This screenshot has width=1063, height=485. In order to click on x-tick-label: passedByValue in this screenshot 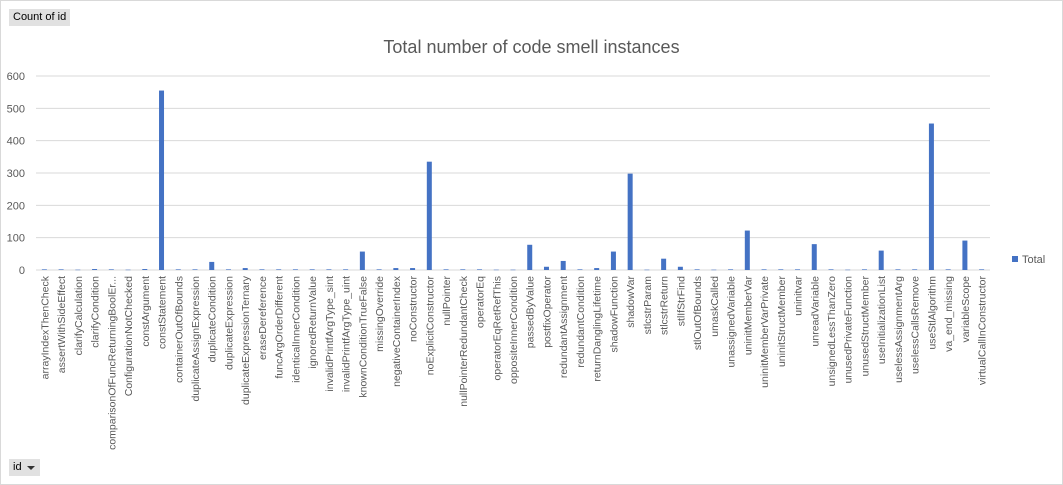, I will do `click(531, 312)`.